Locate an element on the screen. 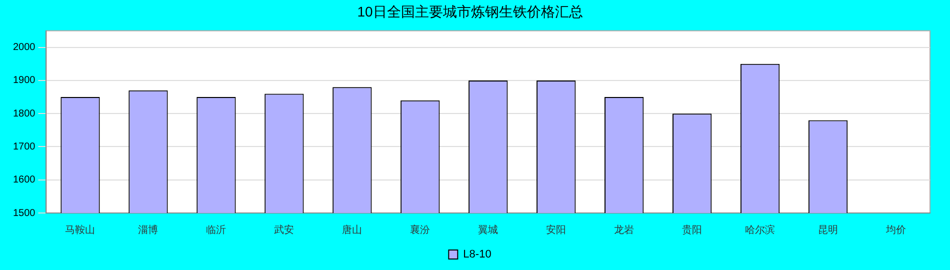  x-tick-label: 临沂 is located at coordinates (216, 230).